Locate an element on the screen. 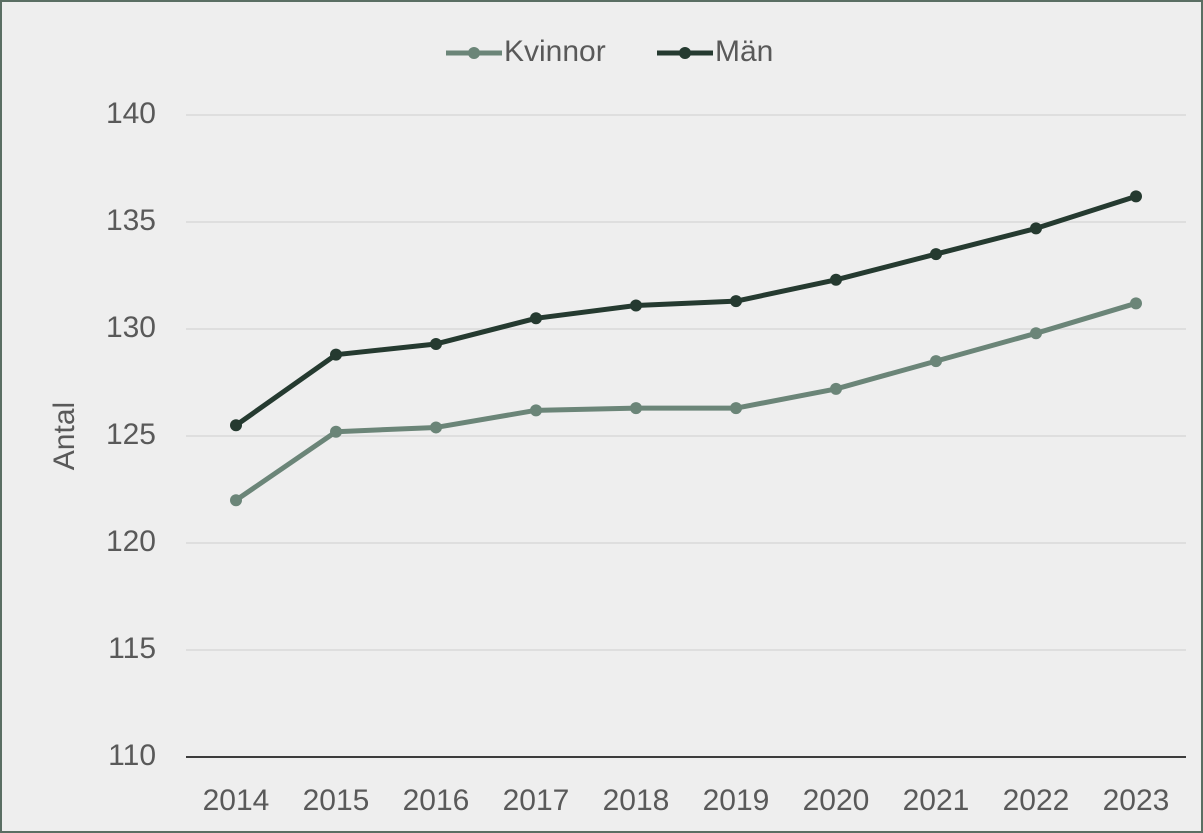 The width and height of the screenshot is (1203, 833). x-tick-label: 2021 is located at coordinates (936, 800).